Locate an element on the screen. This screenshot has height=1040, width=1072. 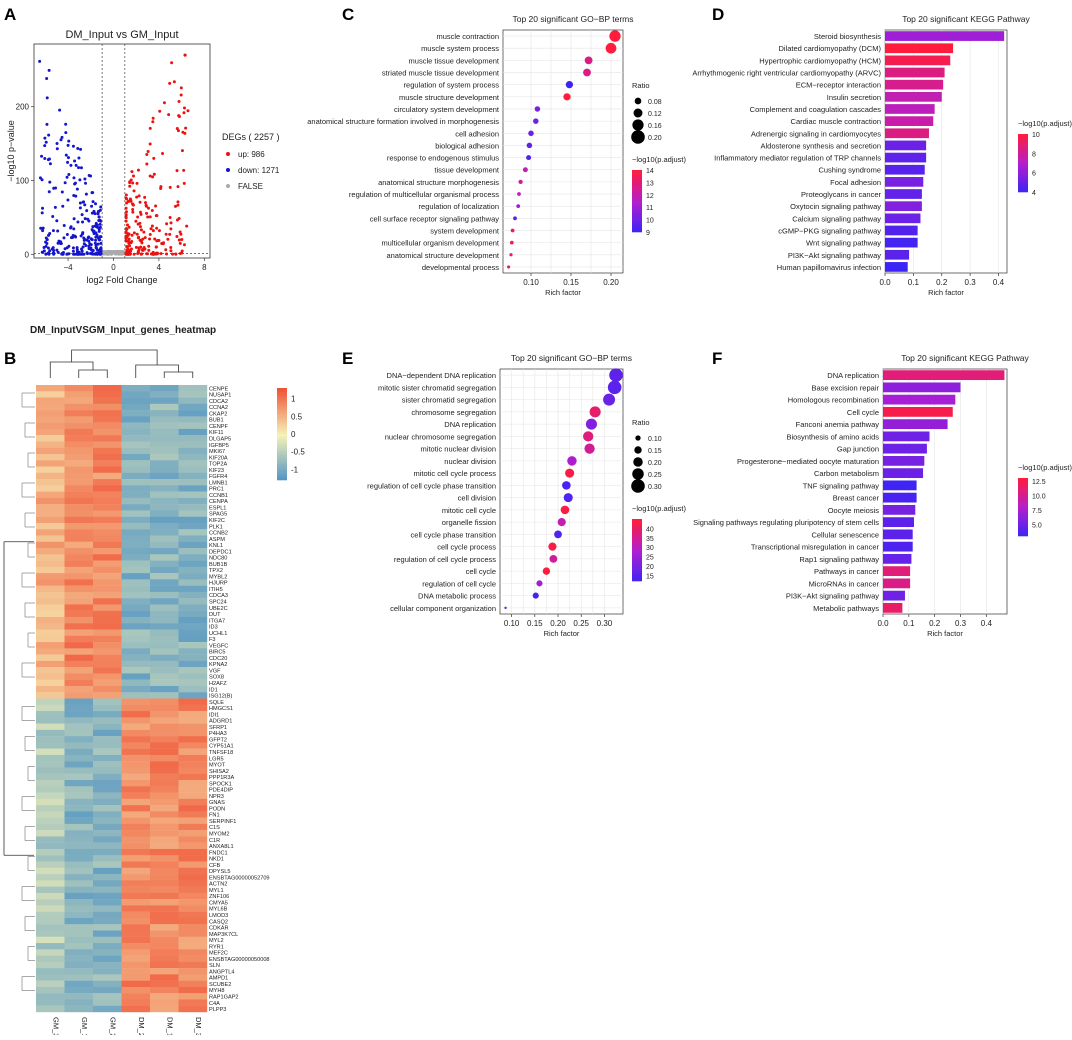
gene-label: MYOT is located at coordinates (217, 766).